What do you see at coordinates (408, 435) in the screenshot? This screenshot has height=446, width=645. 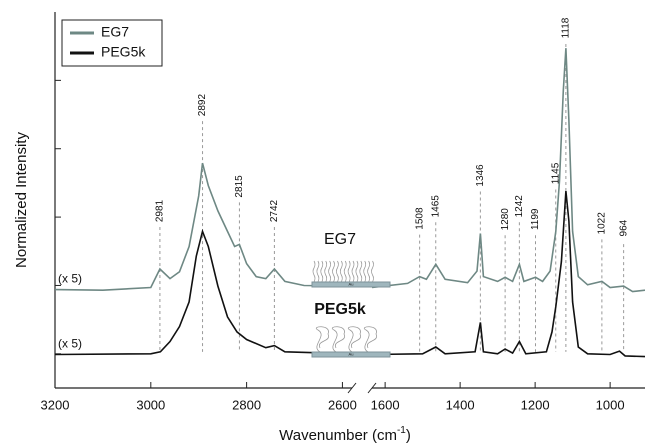 I see `x-label-end: )` at bounding box center [408, 435].